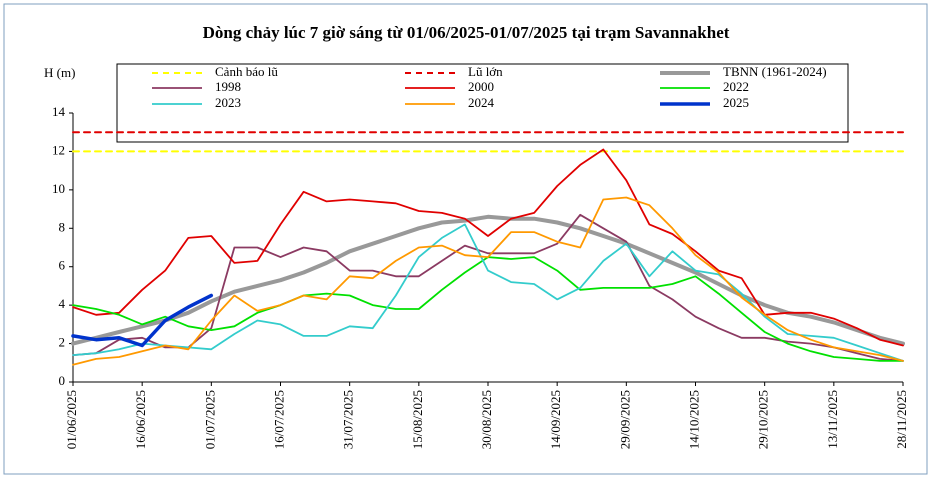  Describe the element at coordinates (62, 226) in the screenshot. I see `y-tick-label: 8` at that location.